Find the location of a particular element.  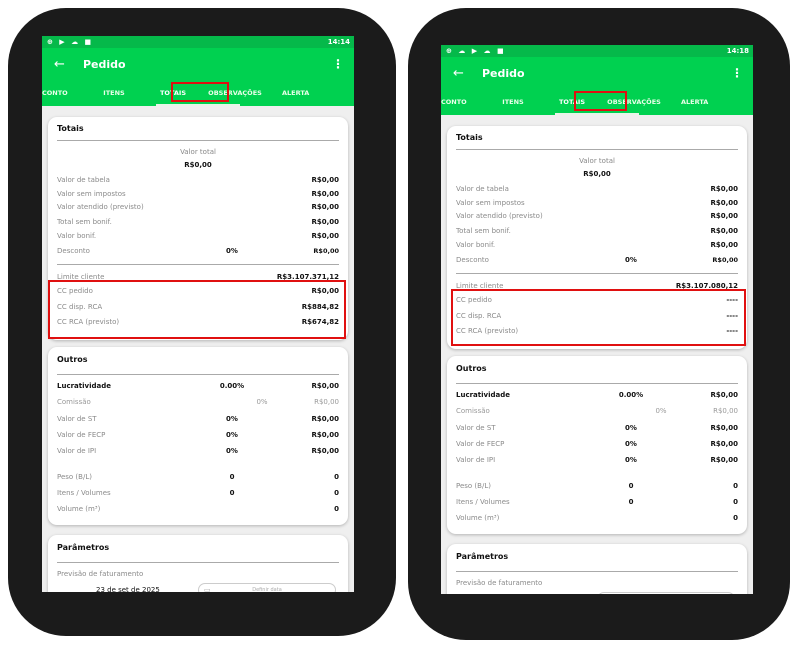

previsao-date: 23 de set de 2025 is located at coordinates (527, 593).